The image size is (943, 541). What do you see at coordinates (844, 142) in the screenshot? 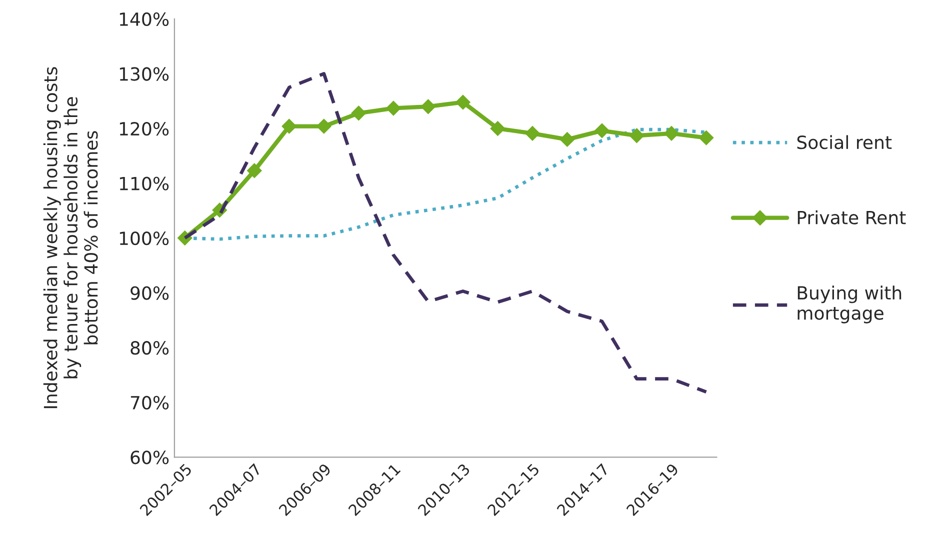
I see `legend-label: Social rent` at bounding box center [844, 142].